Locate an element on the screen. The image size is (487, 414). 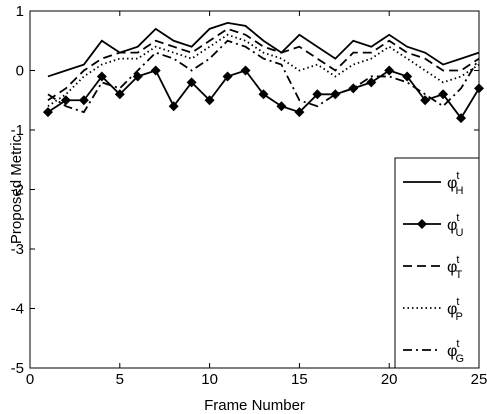
legend-box is located at coordinates (437, 263).